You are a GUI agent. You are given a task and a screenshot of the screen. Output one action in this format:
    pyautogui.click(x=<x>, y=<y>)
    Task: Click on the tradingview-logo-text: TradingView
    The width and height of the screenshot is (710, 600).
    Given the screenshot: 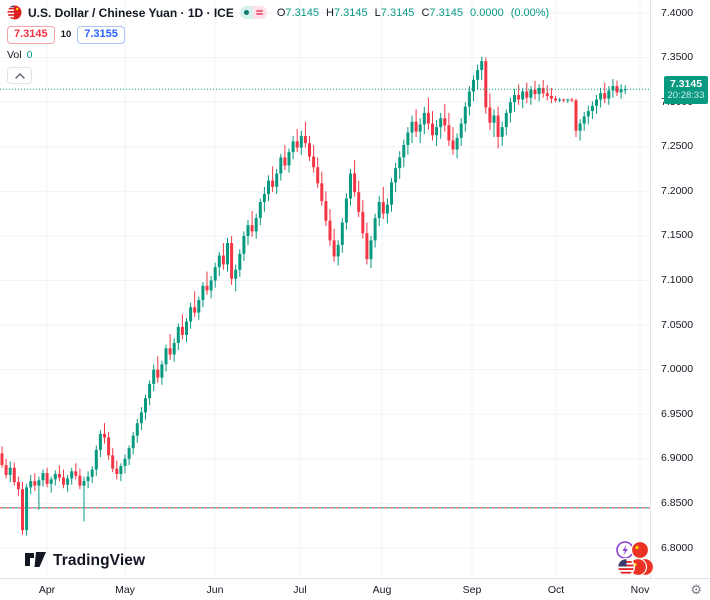 What is the action you would take?
    pyautogui.click(x=99, y=560)
    